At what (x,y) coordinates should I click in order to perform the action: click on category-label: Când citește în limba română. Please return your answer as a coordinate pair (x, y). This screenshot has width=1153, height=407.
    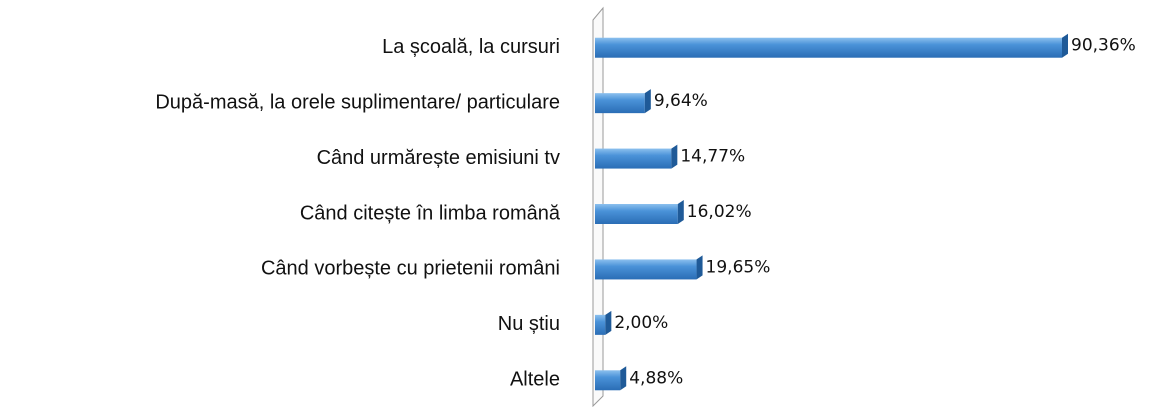
    Looking at the image, I should click on (430, 213).